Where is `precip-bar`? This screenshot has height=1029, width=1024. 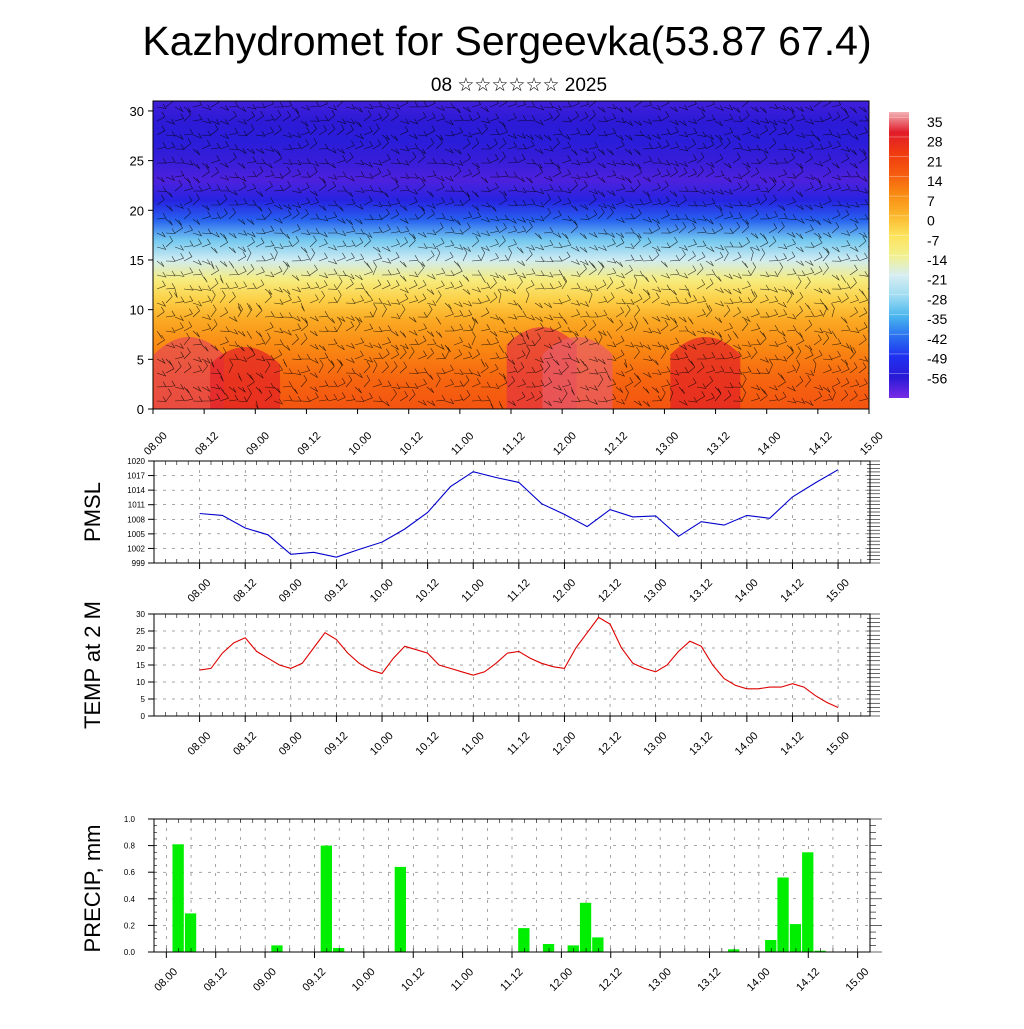 precip-bar is located at coordinates (734, 950).